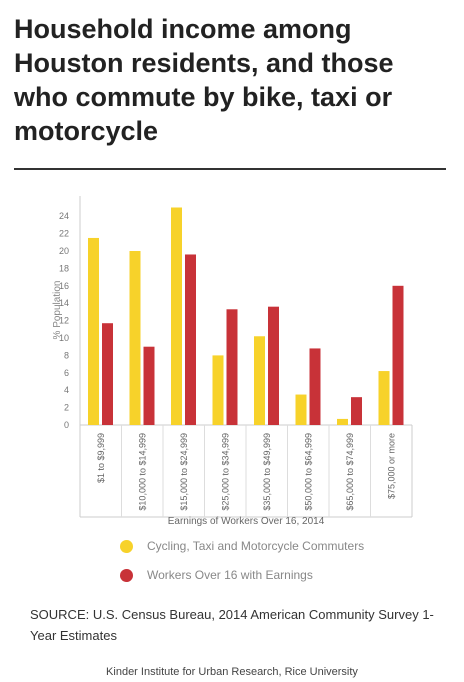  Describe the element at coordinates (230, 575) in the screenshot. I see `legend-label-workers: Workers Over 16 with Earnings` at that location.